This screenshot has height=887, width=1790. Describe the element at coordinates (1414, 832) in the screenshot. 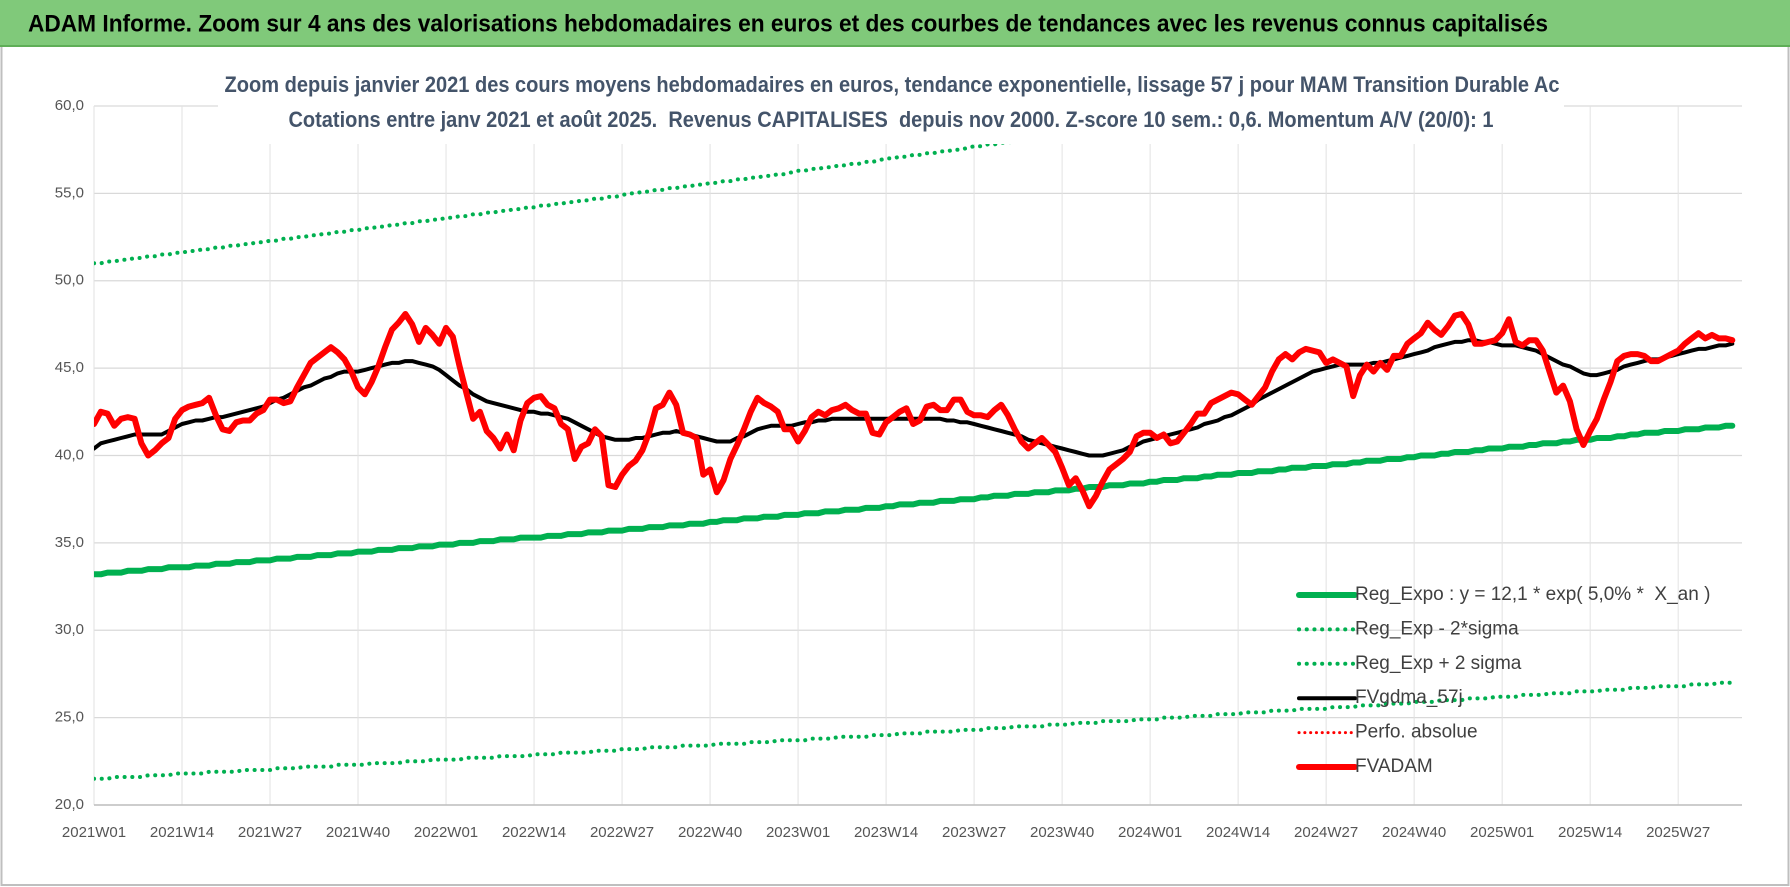

I see `x-tick-label: 2024W40` at that location.